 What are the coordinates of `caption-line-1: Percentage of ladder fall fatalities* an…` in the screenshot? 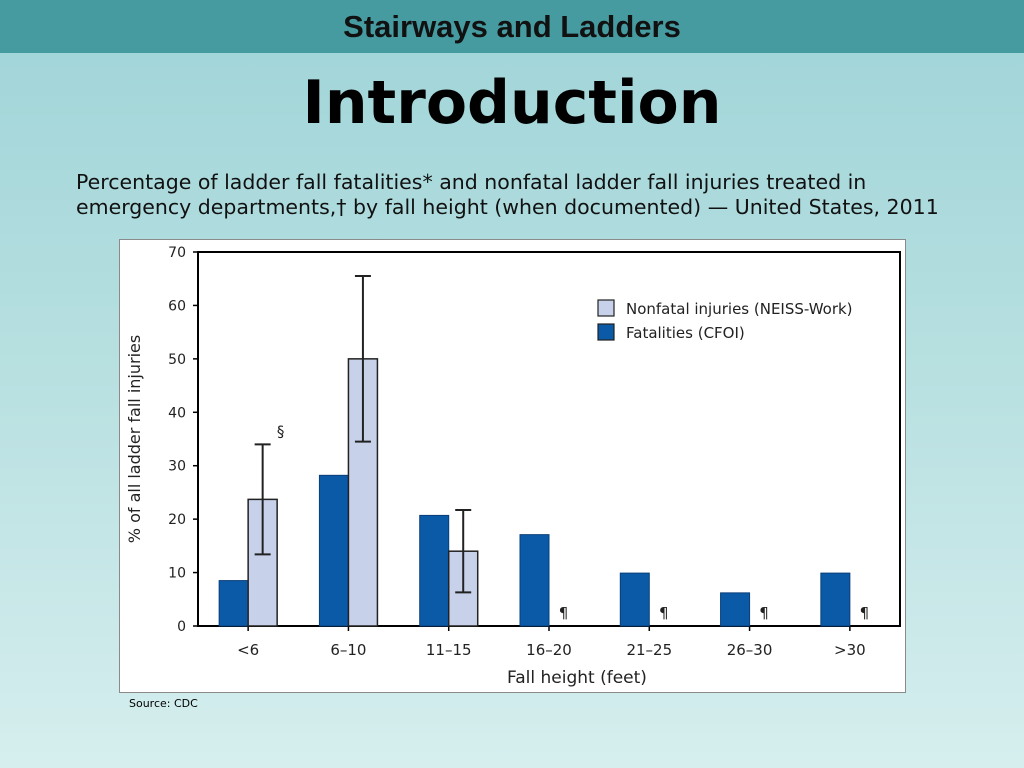 It's located at (471, 182).